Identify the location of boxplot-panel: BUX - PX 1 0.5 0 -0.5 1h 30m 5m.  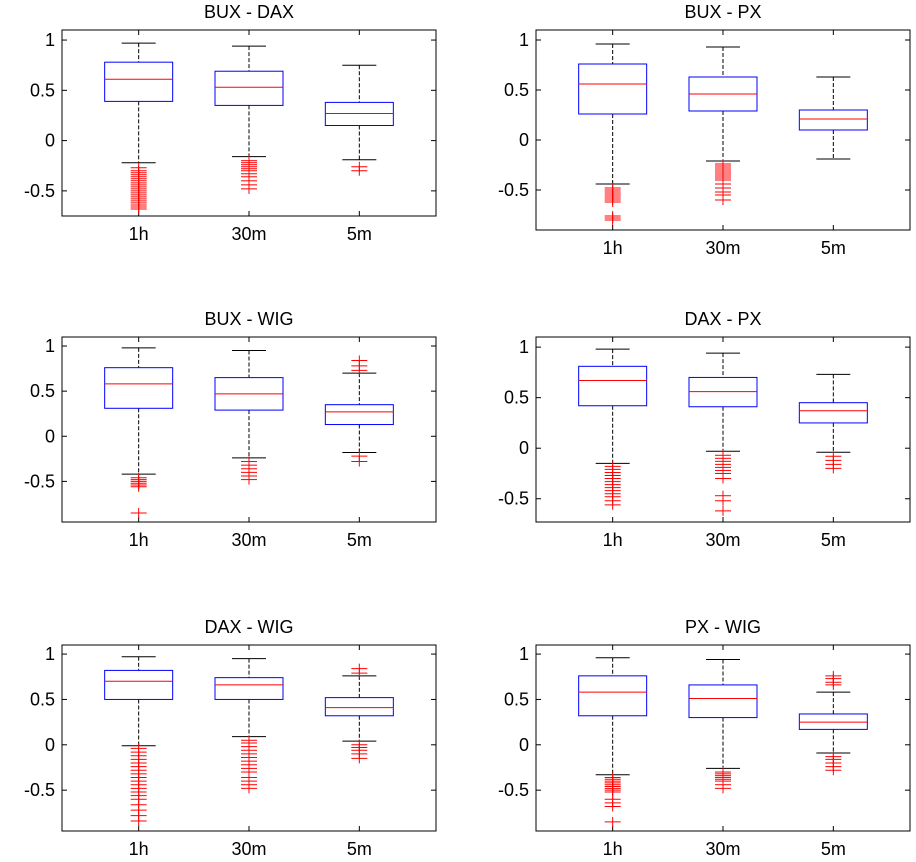
(704, 130).